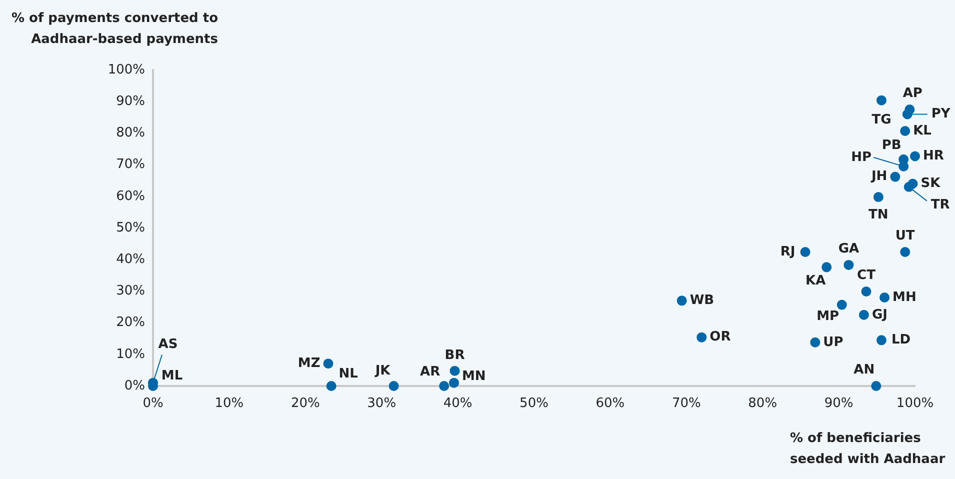  I want to click on annotation: AS, so click(168, 344).